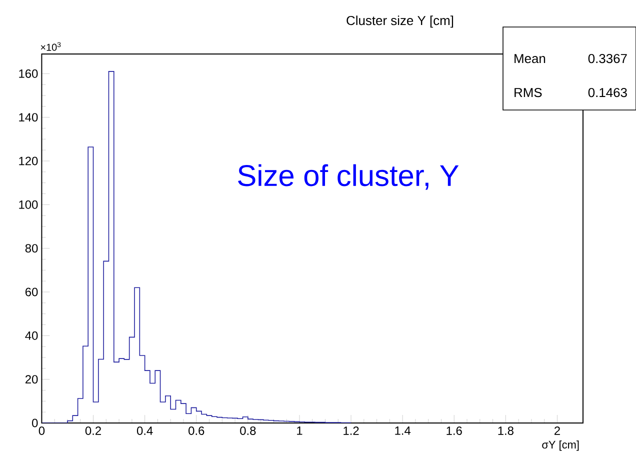  Describe the element at coordinates (35, 423) in the screenshot. I see `y-tick-label: 0` at that location.